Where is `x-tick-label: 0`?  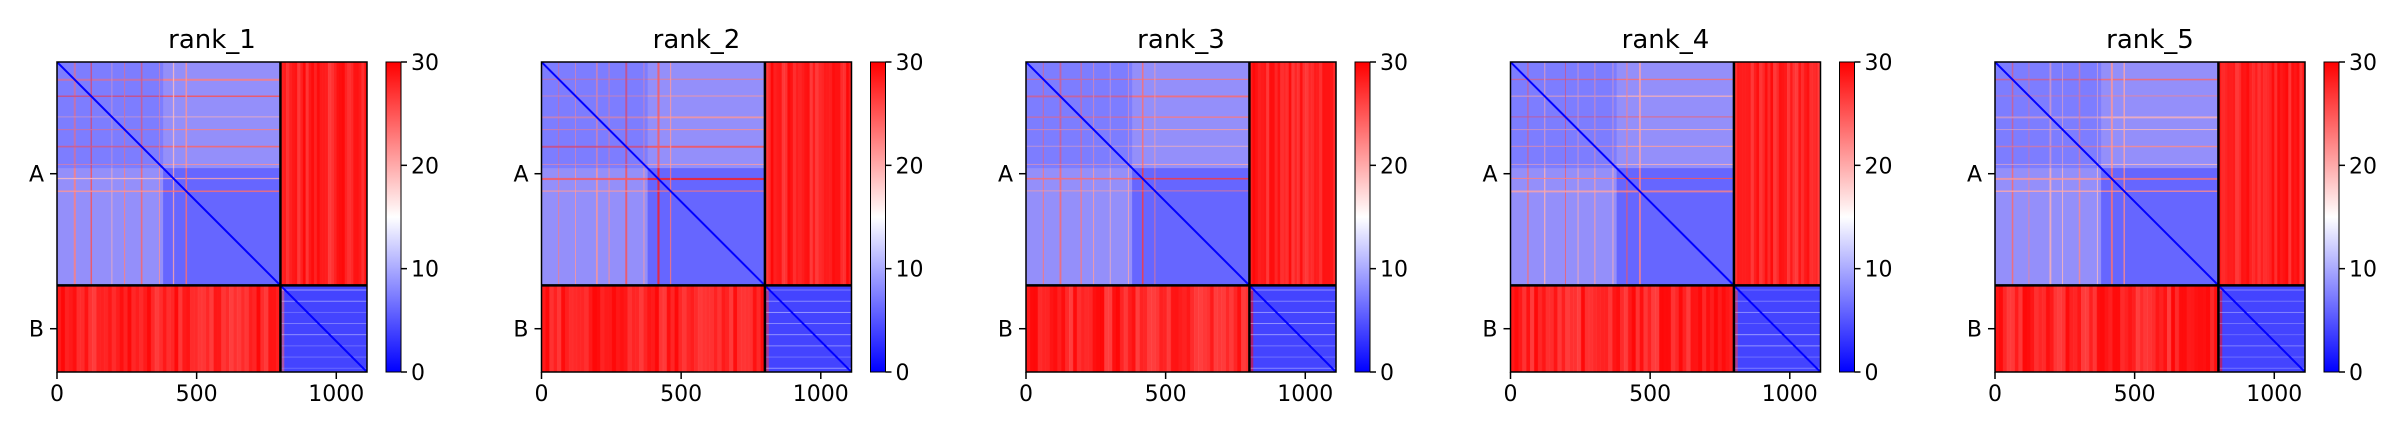
x-tick-label: 0 is located at coordinates (1026, 394).